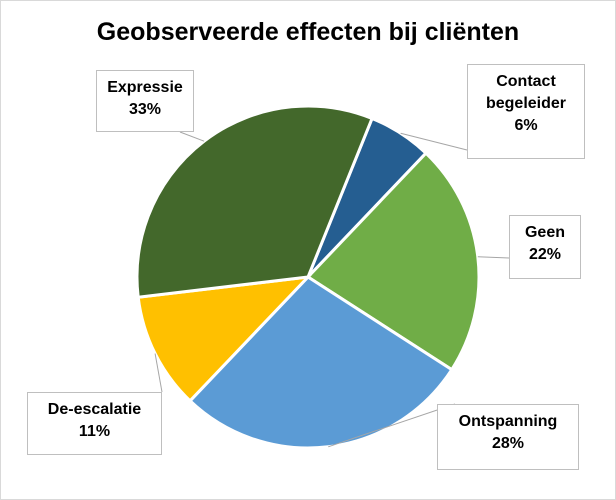 The width and height of the screenshot is (616, 500). I want to click on data-label-name: begeleider, so click(526, 103).